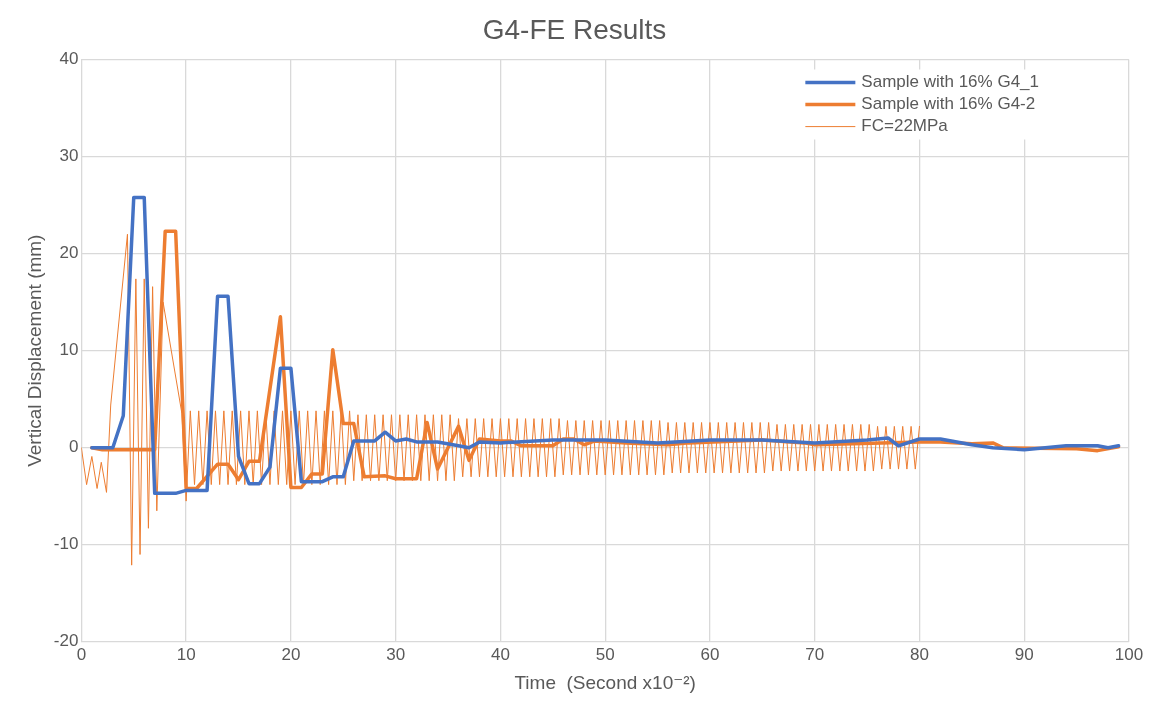 The width and height of the screenshot is (1159, 705). What do you see at coordinates (1129, 654) in the screenshot?
I see `x-tick-label: 100` at bounding box center [1129, 654].